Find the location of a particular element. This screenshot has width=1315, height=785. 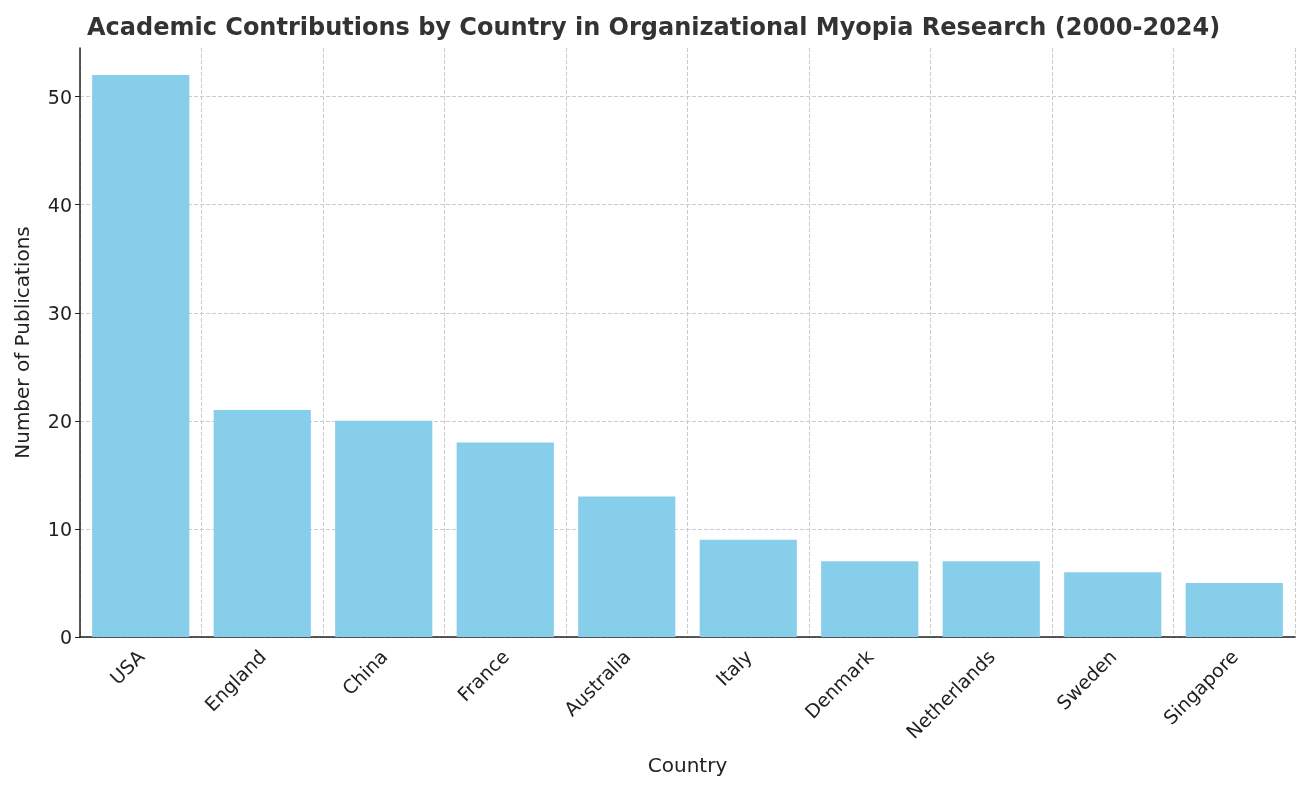

y-axis-title: Number of Publications is located at coordinates (22, 342).